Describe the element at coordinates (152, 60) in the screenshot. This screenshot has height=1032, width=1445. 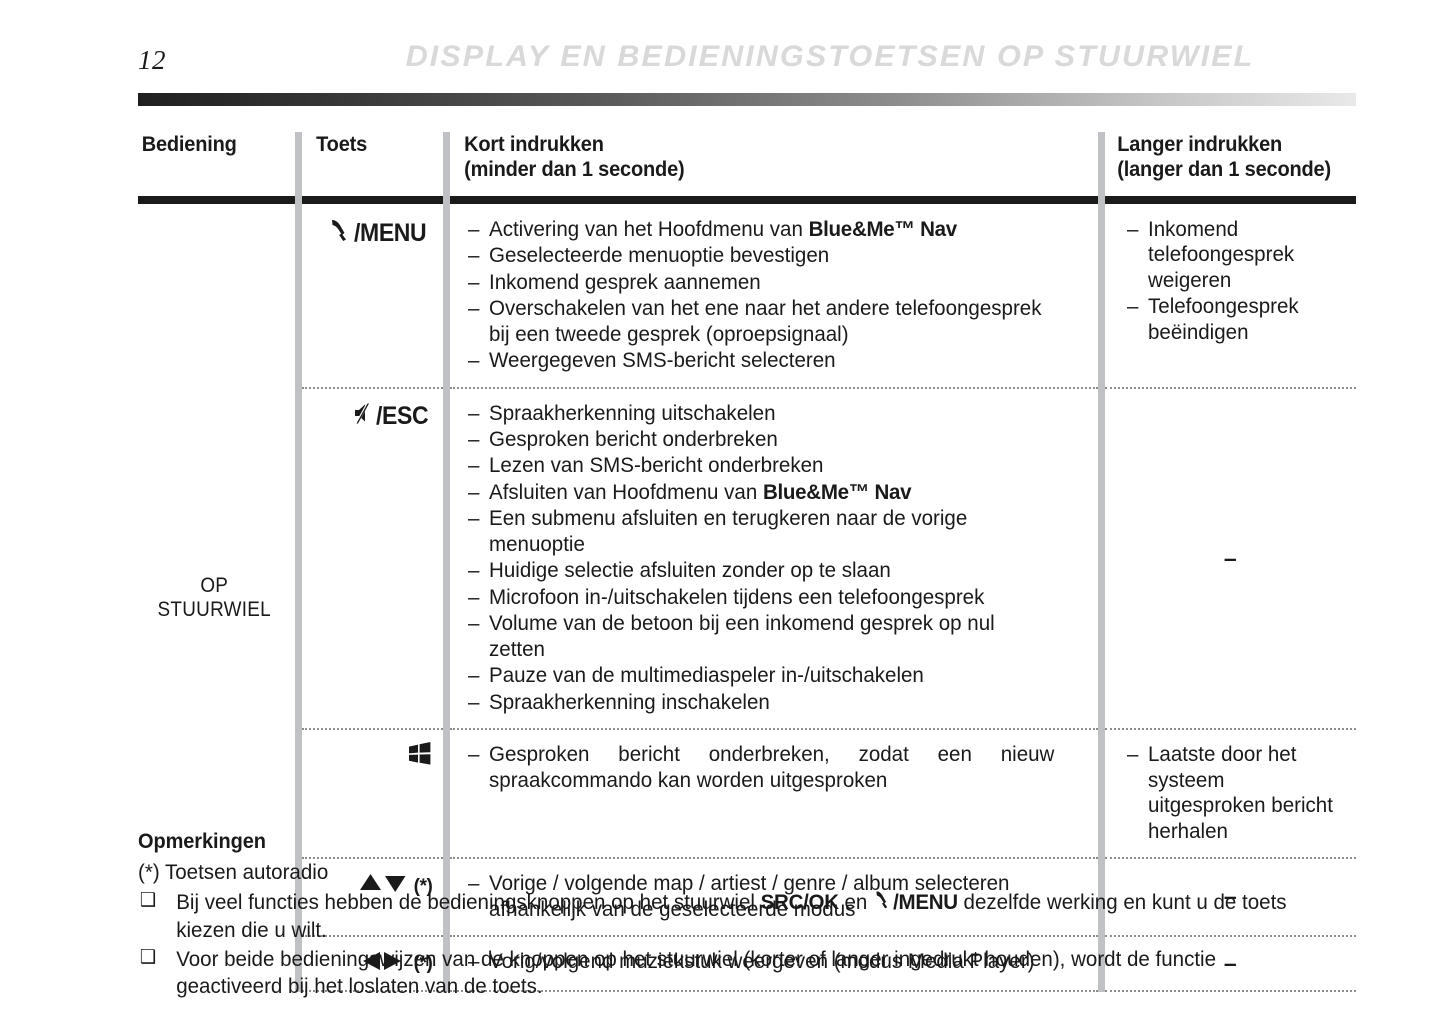
I see `page-number: 12` at that location.